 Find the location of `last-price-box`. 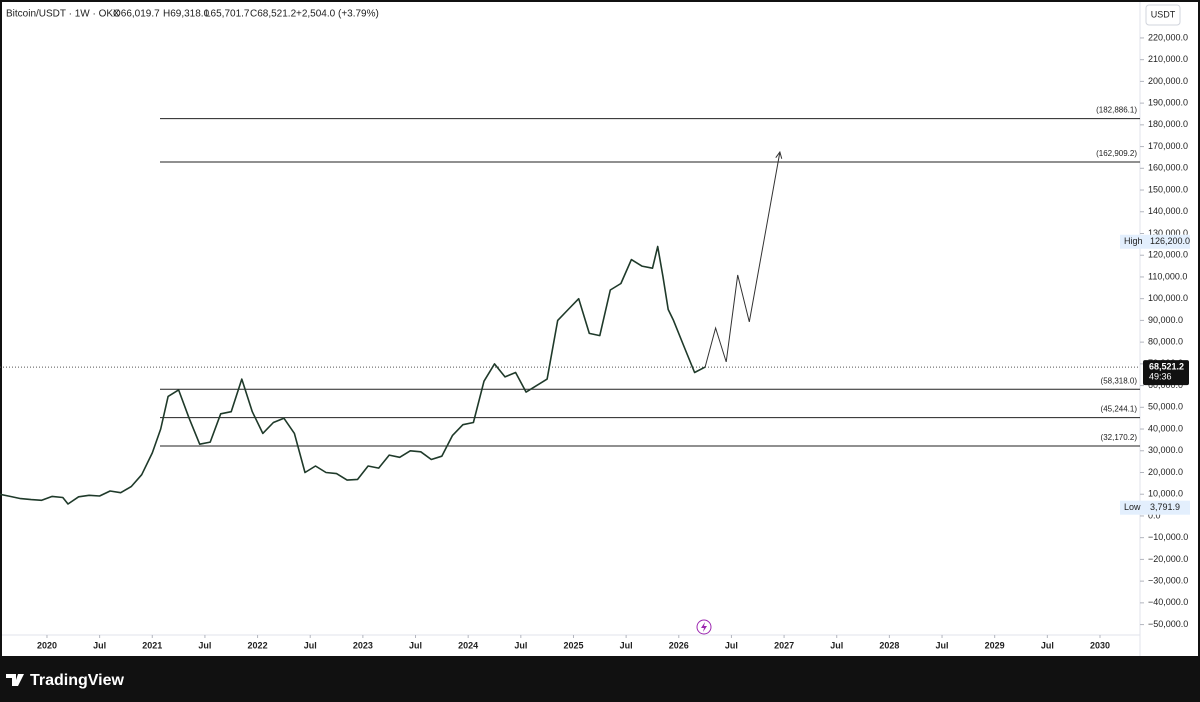

last-price-box is located at coordinates (1166, 373).